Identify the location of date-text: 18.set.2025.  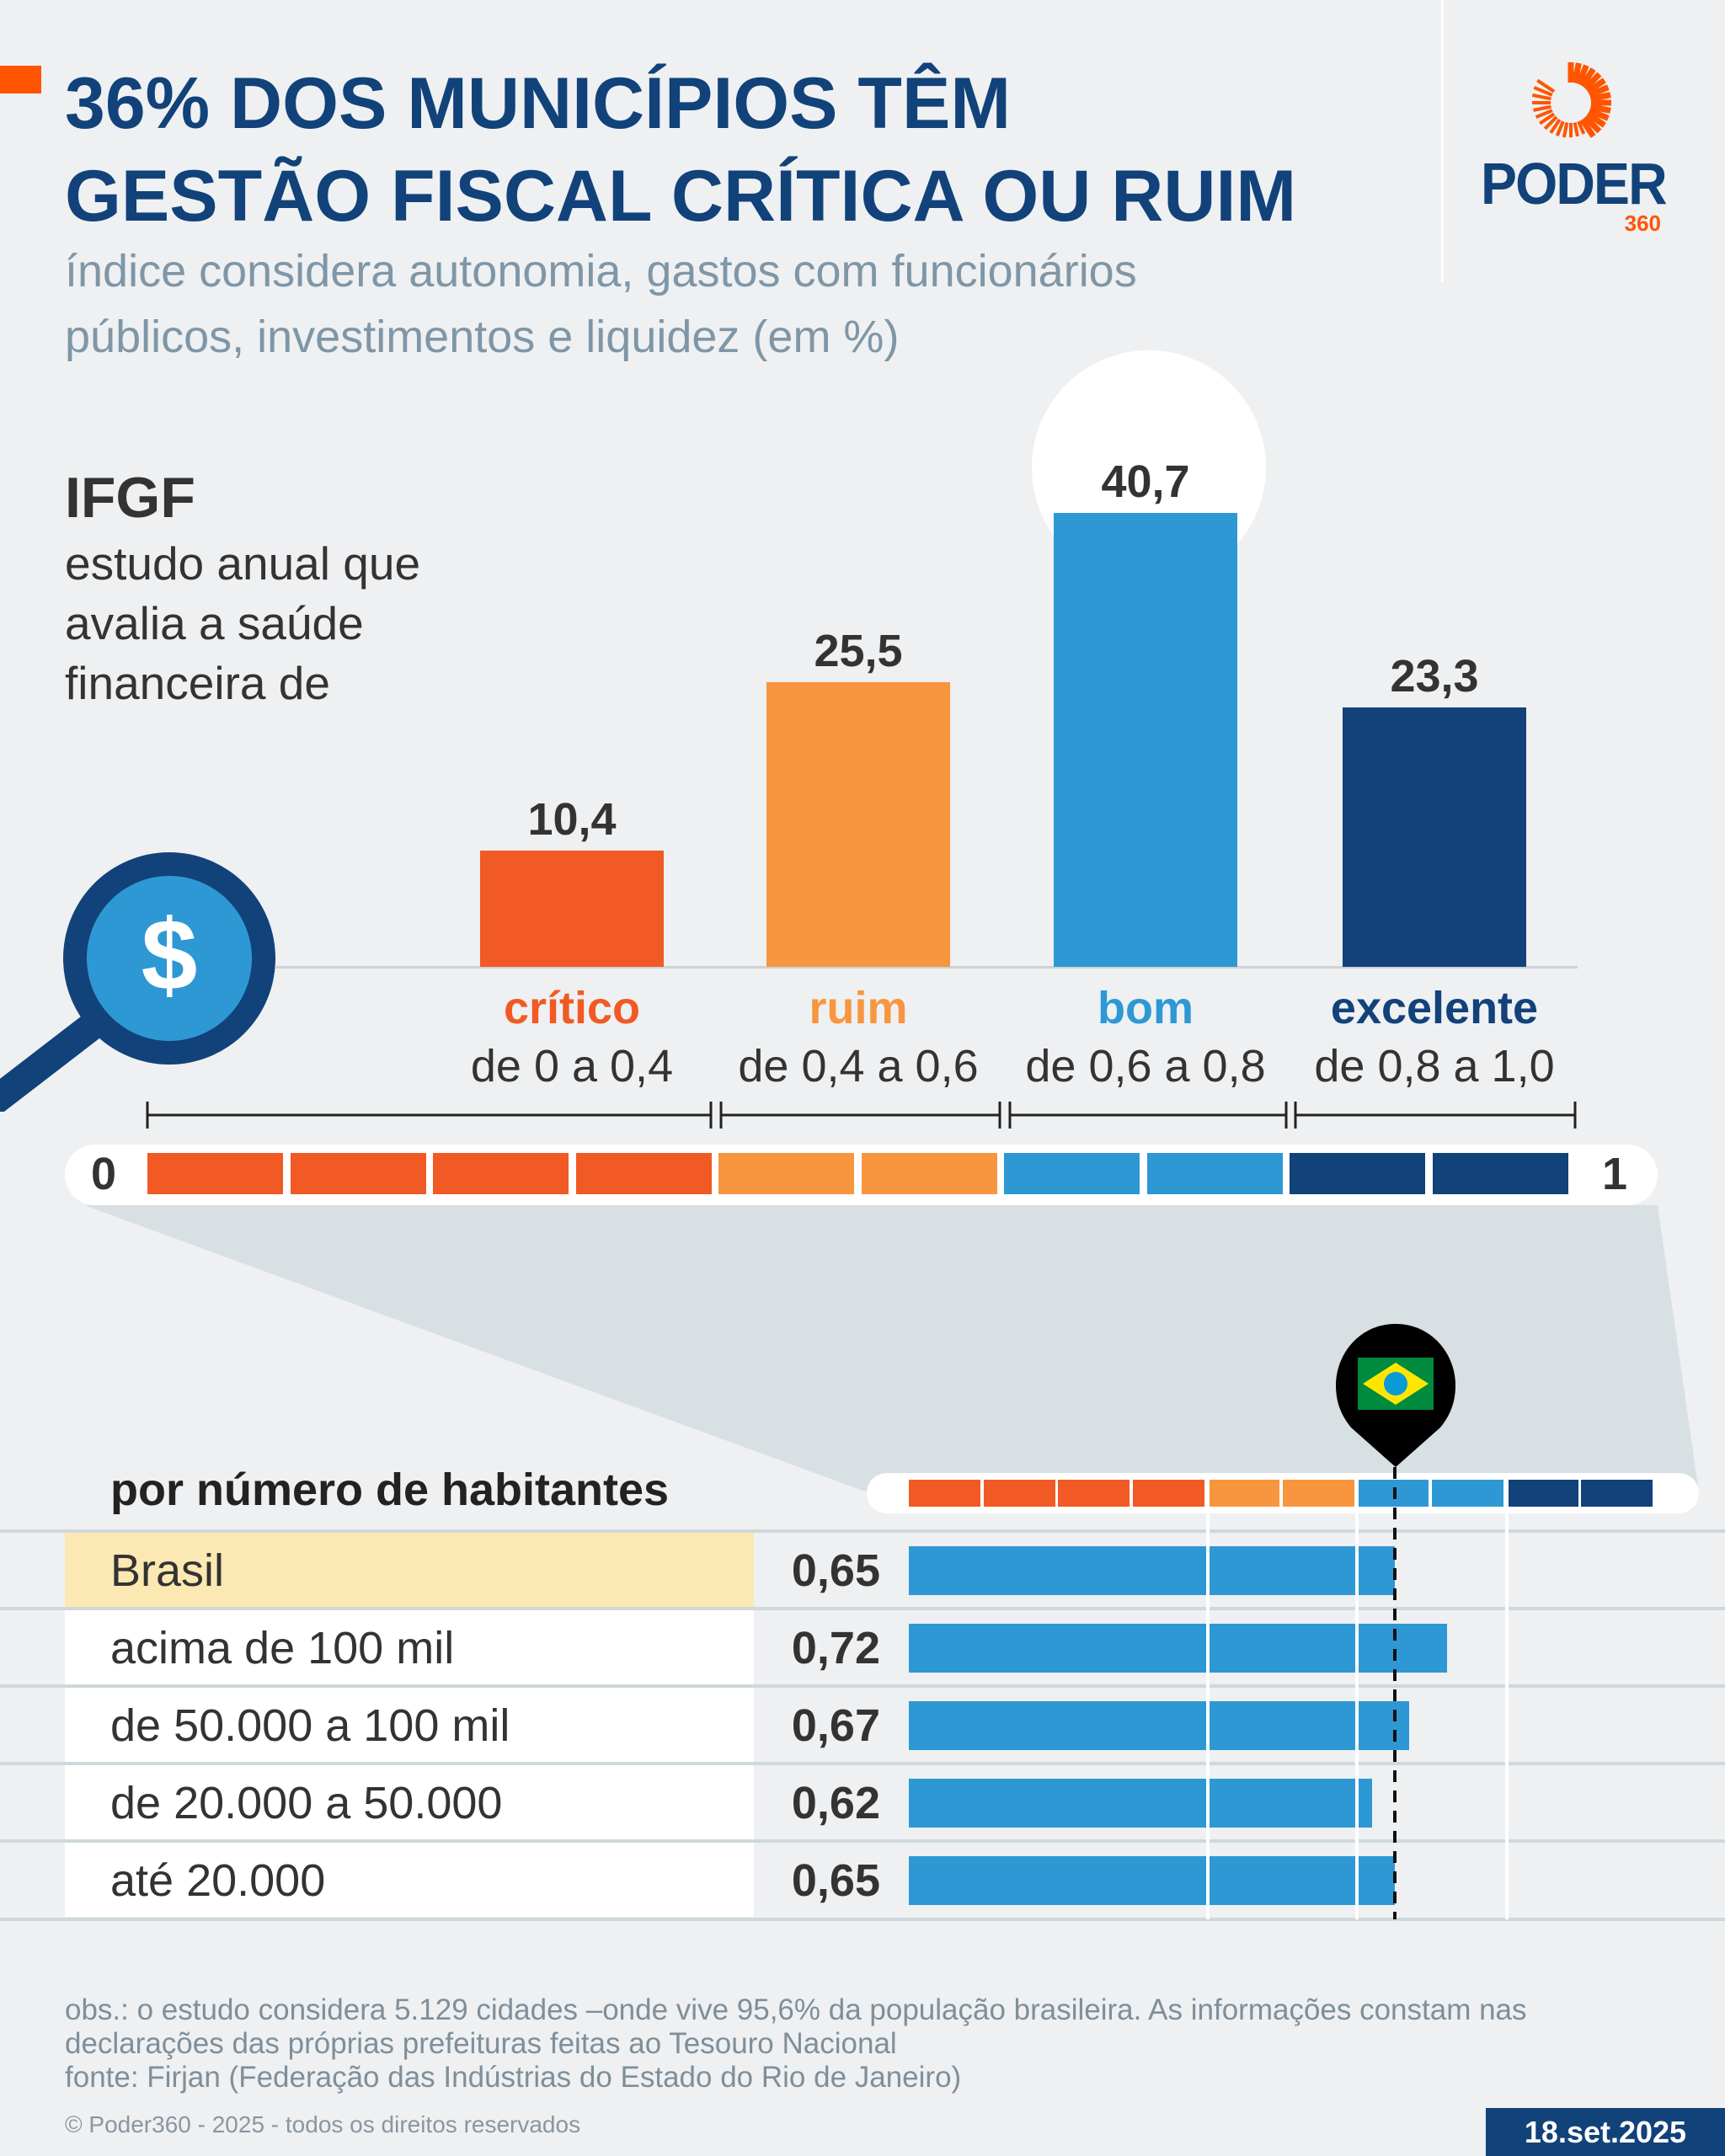
(1605, 2132).